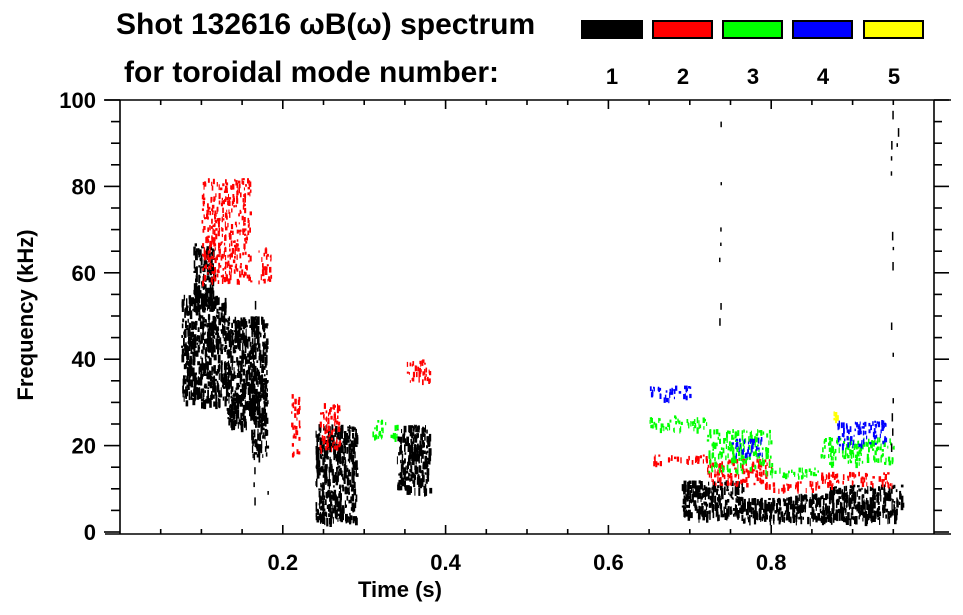  What do you see at coordinates (84, 273) in the screenshot?
I see `y-tick-label: 60` at bounding box center [84, 273].